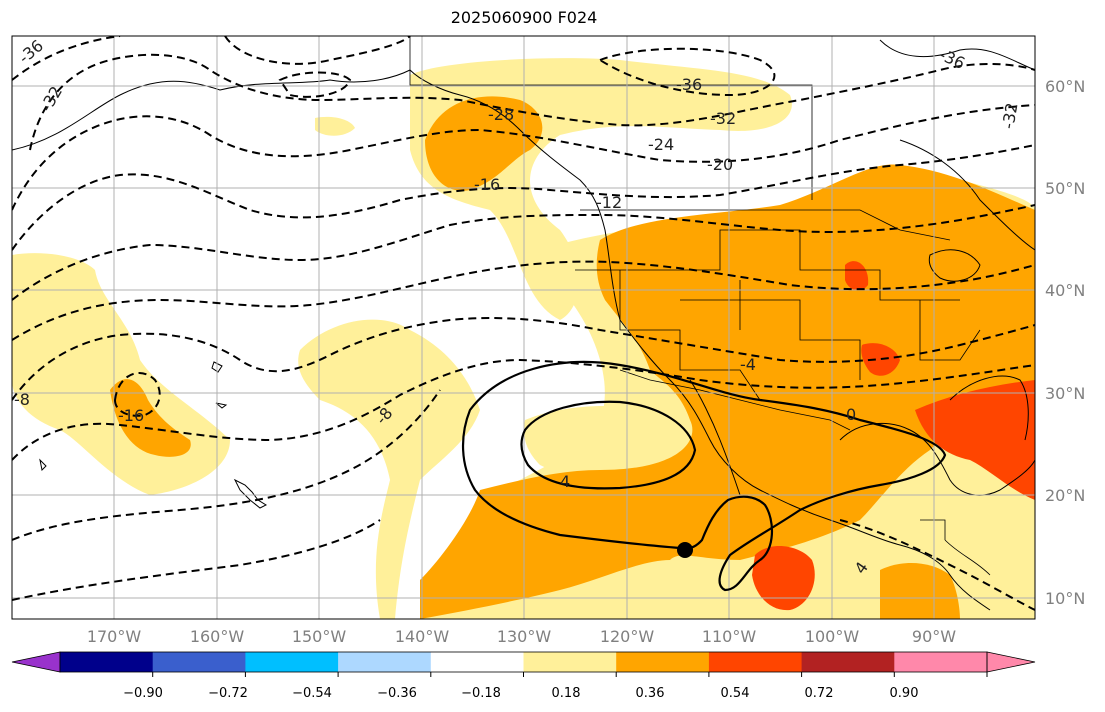 The image size is (1105, 712). What do you see at coordinates (893, 436) in the screenshot?
I see `shading-0.54-0.72` at bounding box center [893, 436].